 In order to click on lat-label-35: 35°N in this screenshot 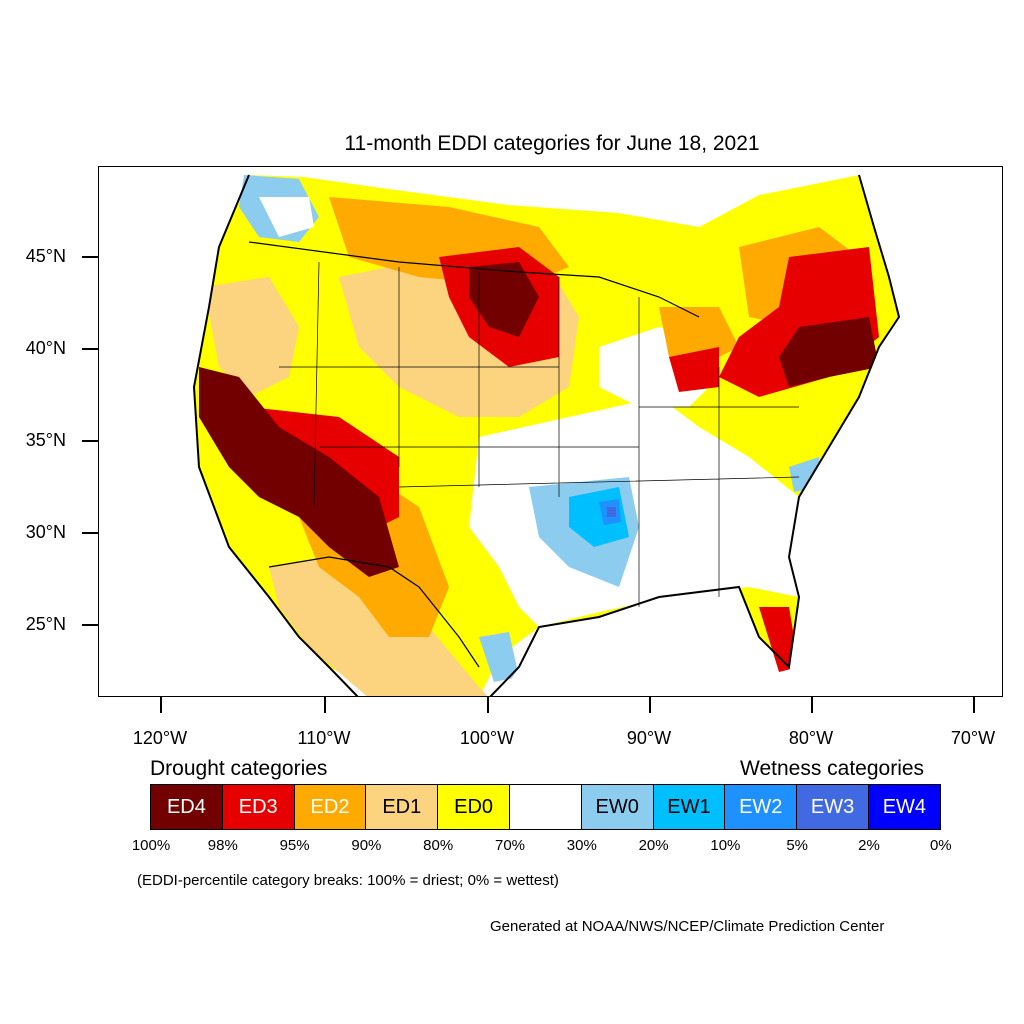, I will do `click(45, 440)`.